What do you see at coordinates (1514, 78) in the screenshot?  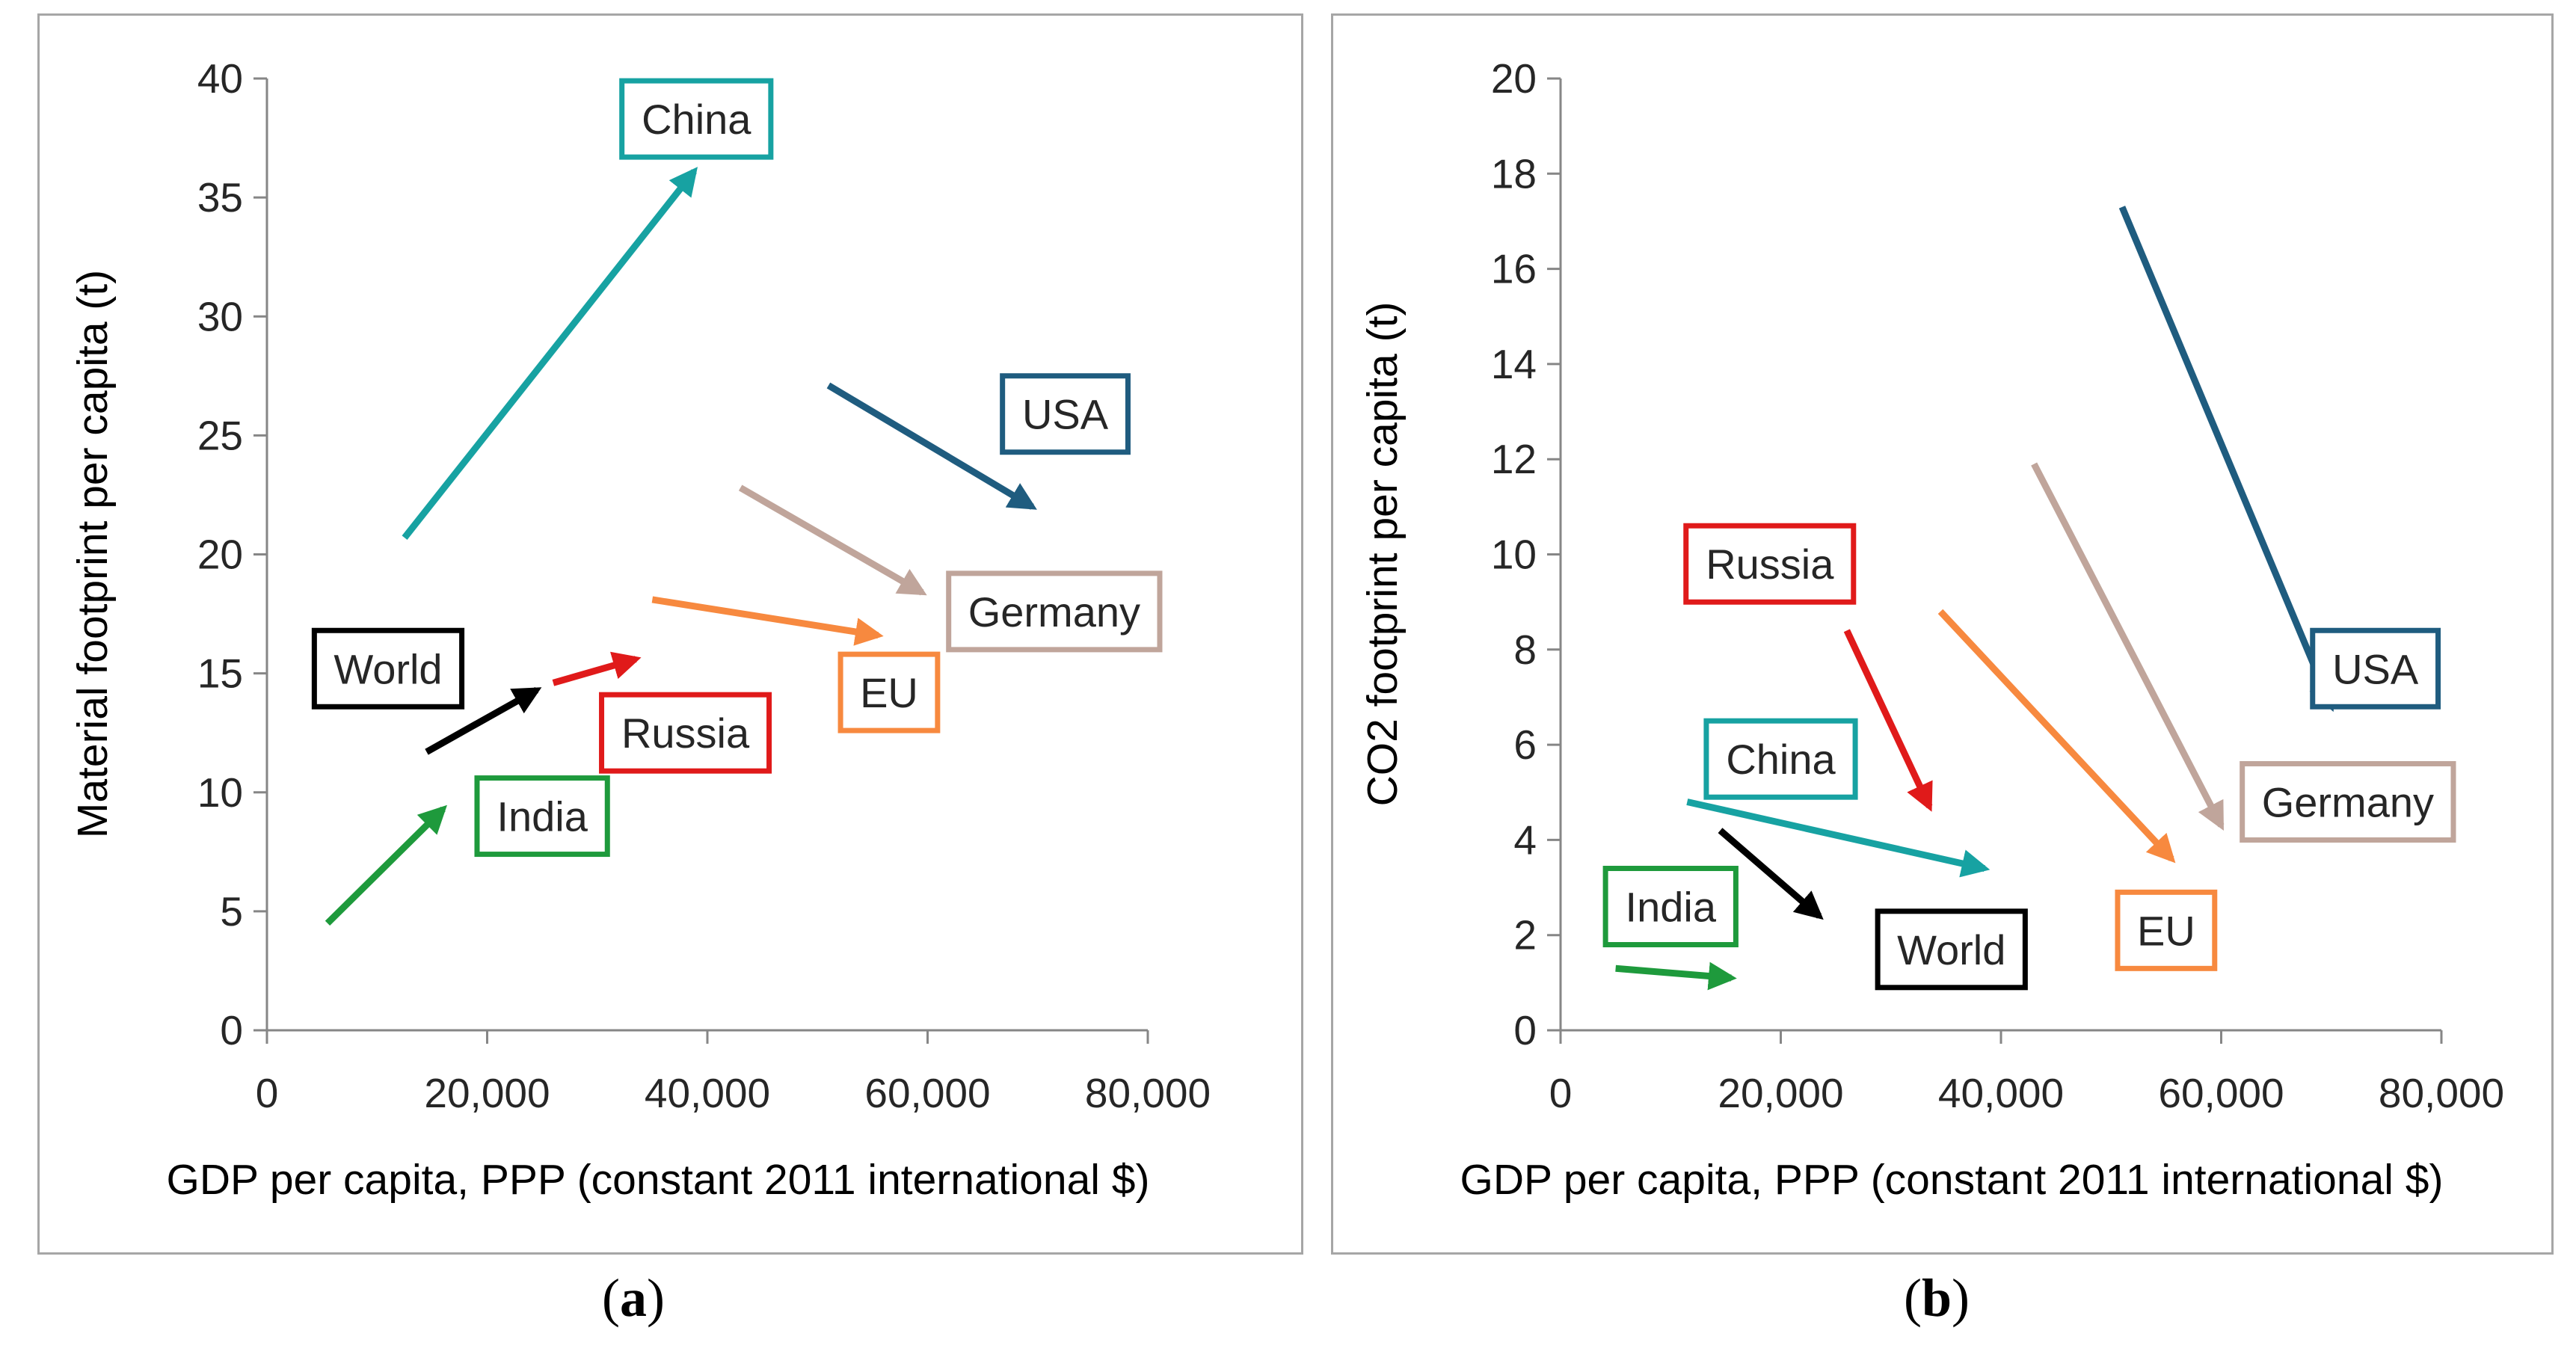 I see `panel-b-y-tick-label: 20` at bounding box center [1514, 78].